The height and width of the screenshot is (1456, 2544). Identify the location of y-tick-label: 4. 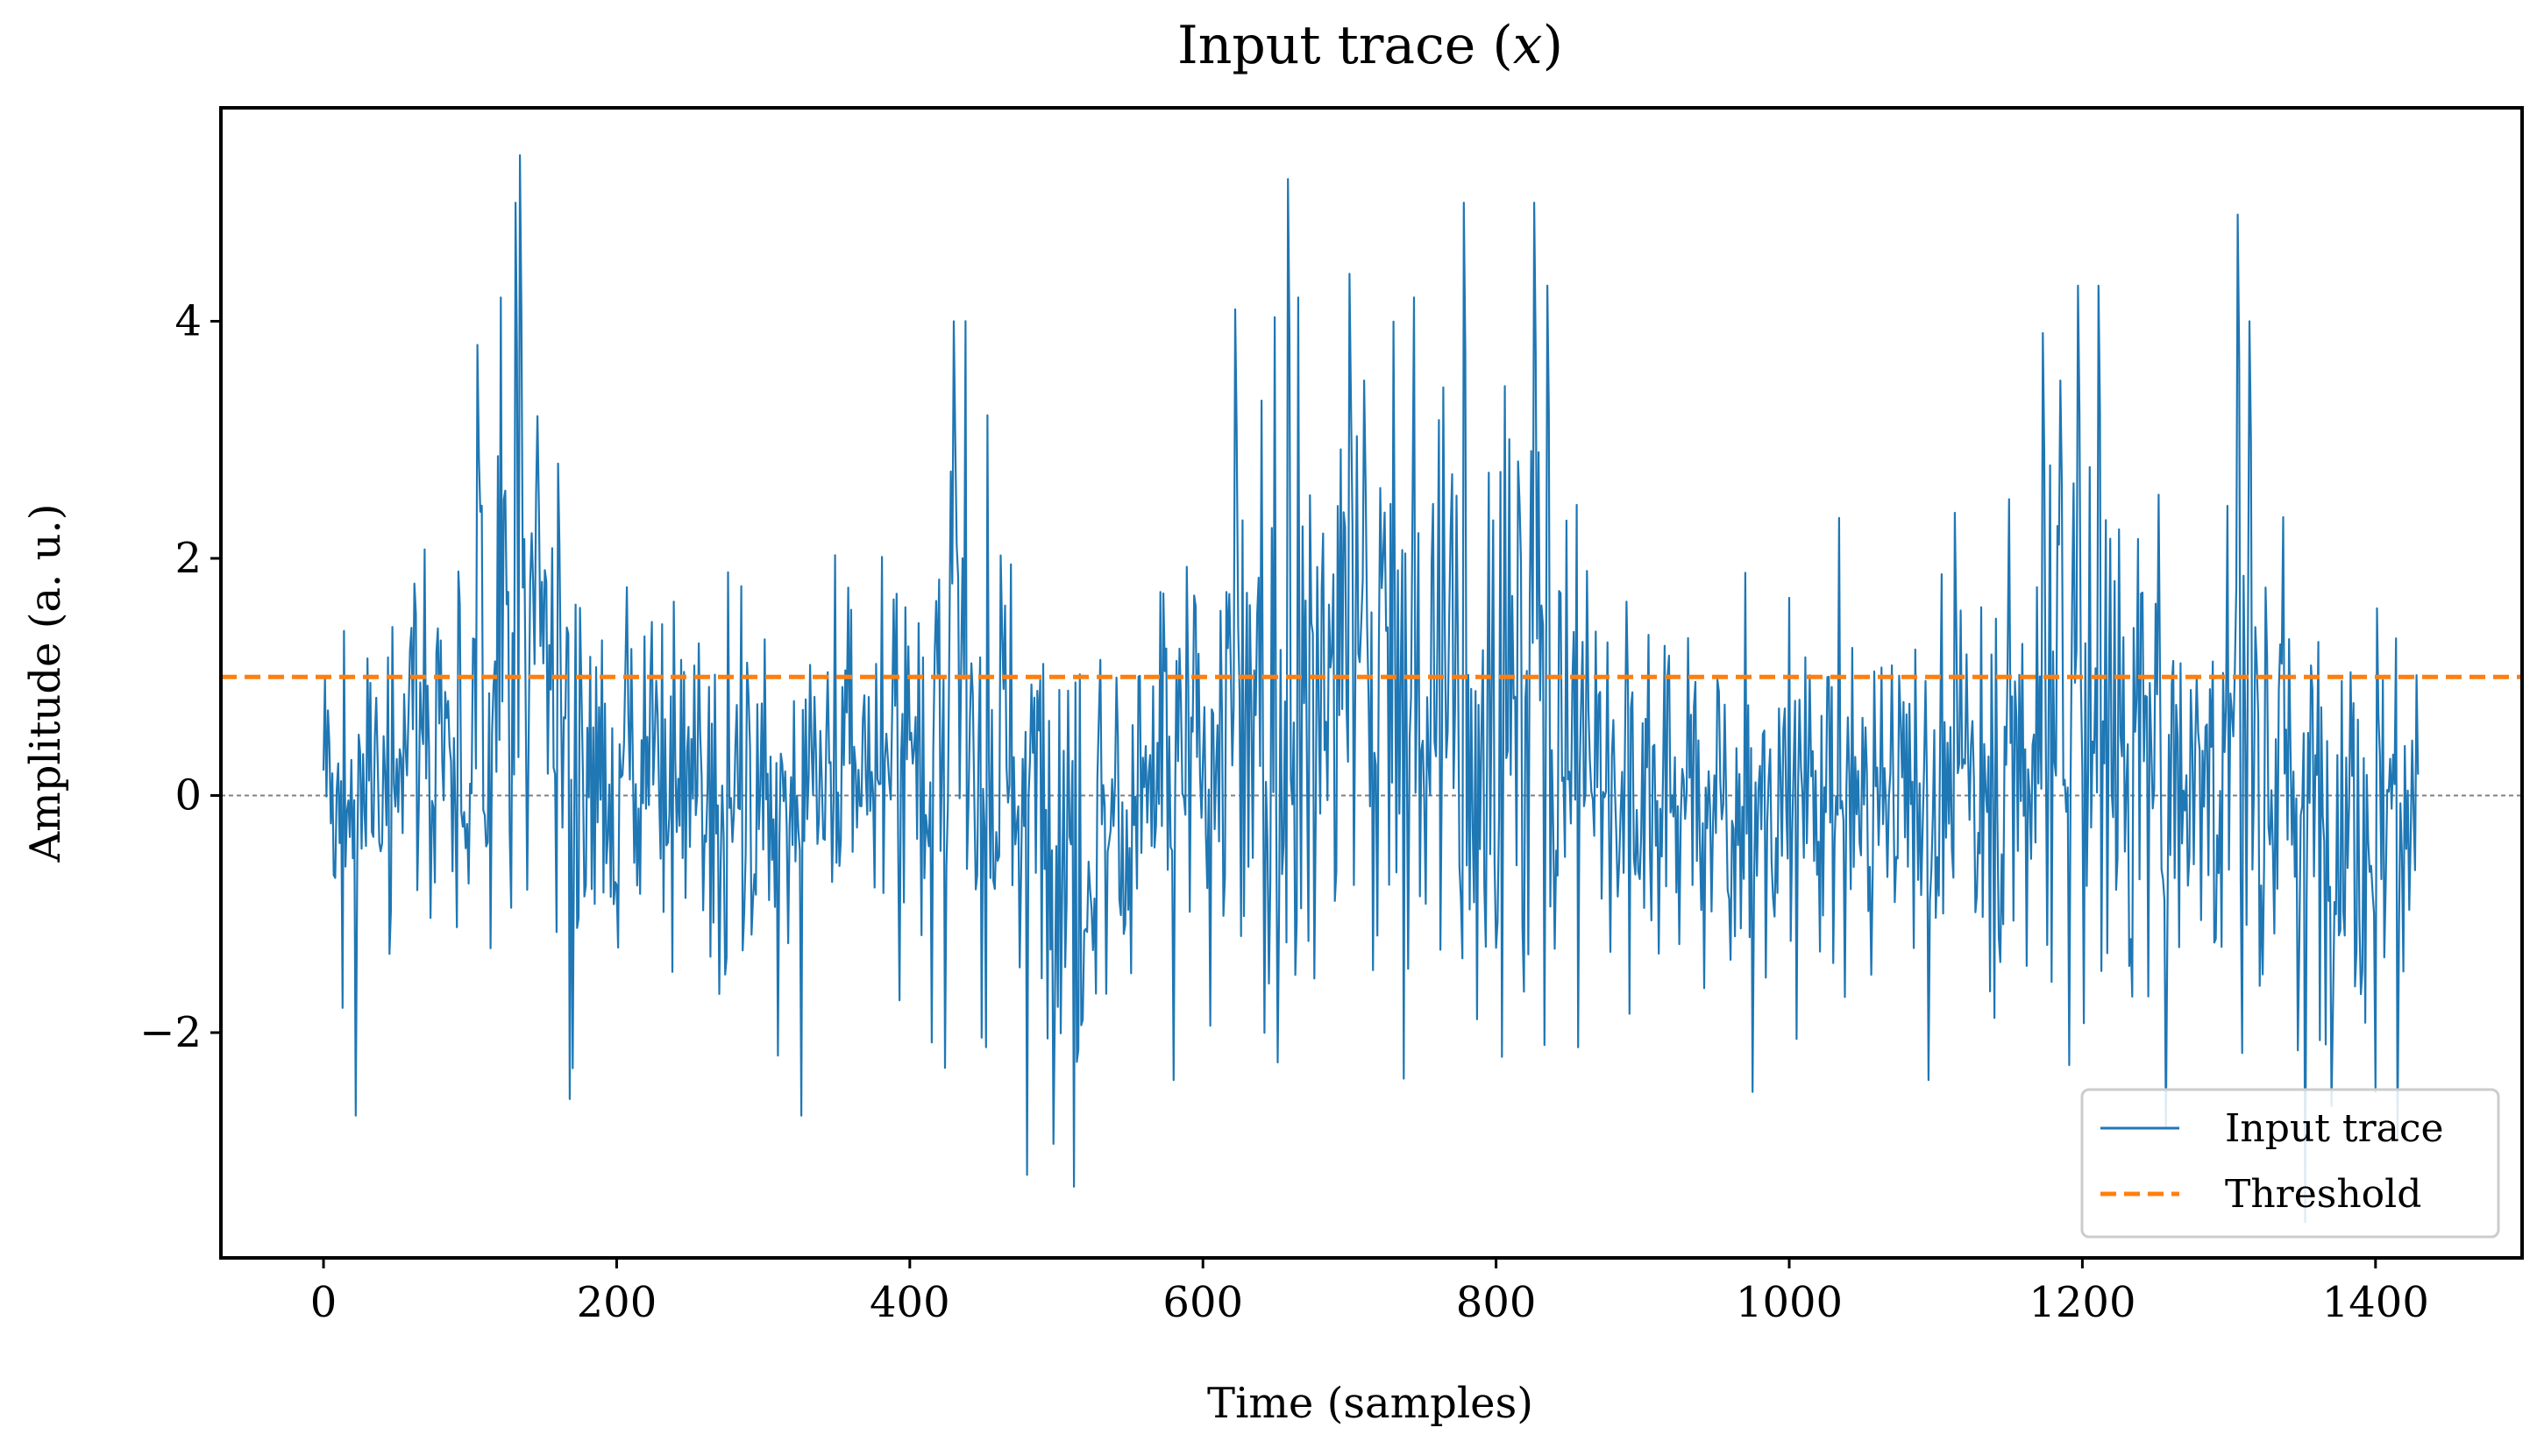
(188, 320).